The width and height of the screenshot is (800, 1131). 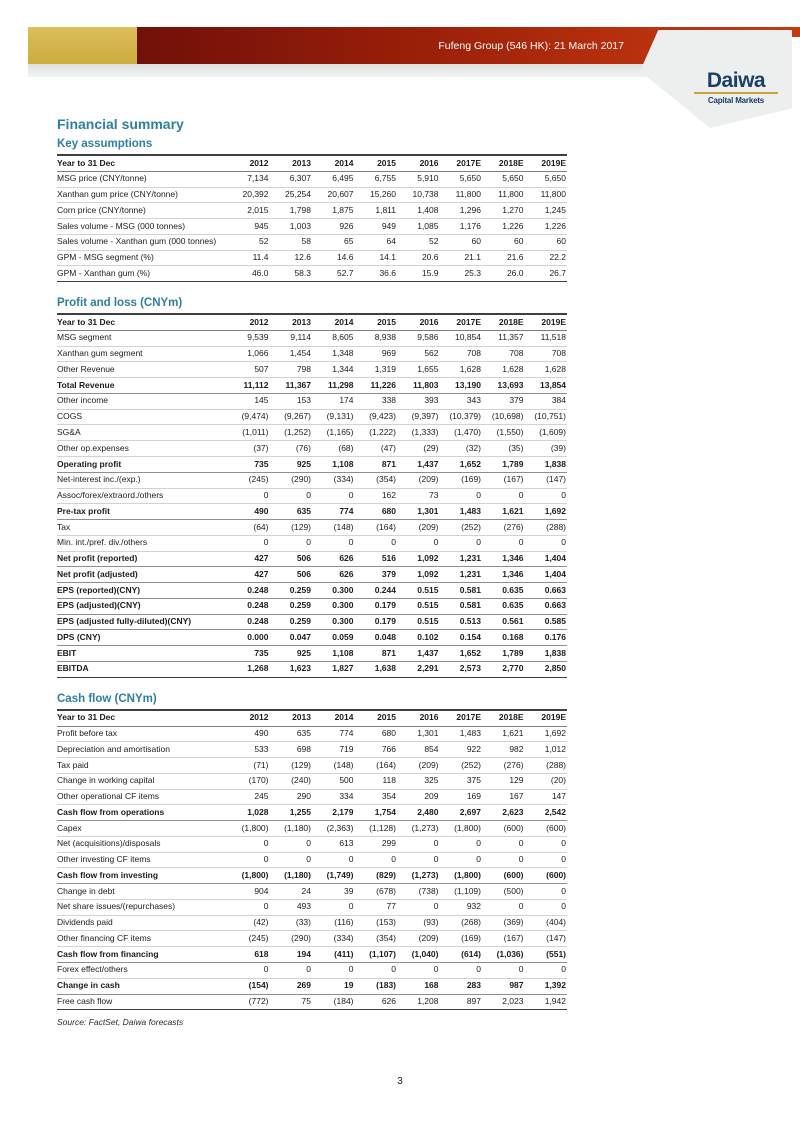 I want to click on value-cell: 945, so click(x=248, y=226).